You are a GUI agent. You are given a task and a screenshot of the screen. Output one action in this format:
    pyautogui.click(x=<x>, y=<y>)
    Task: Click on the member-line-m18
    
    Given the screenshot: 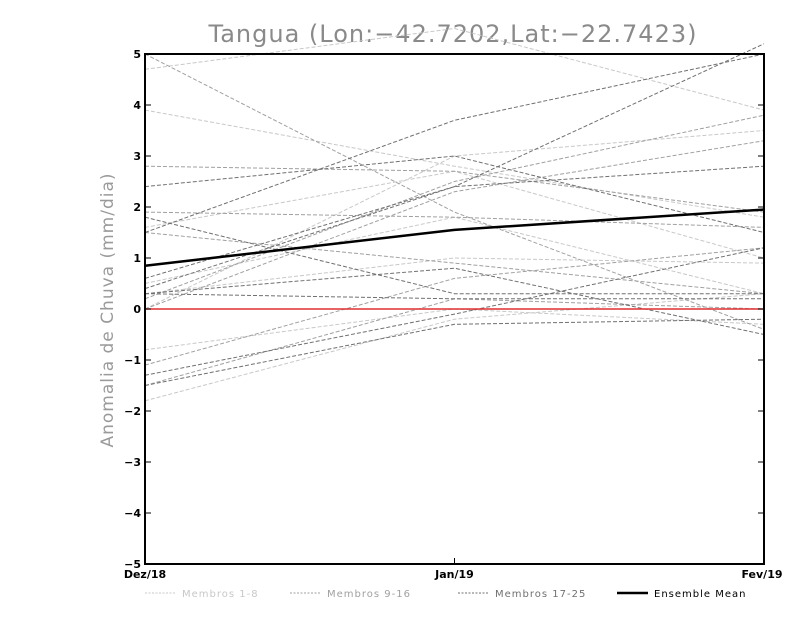 What is the action you would take?
    pyautogui.click(x=454, y=194)
    